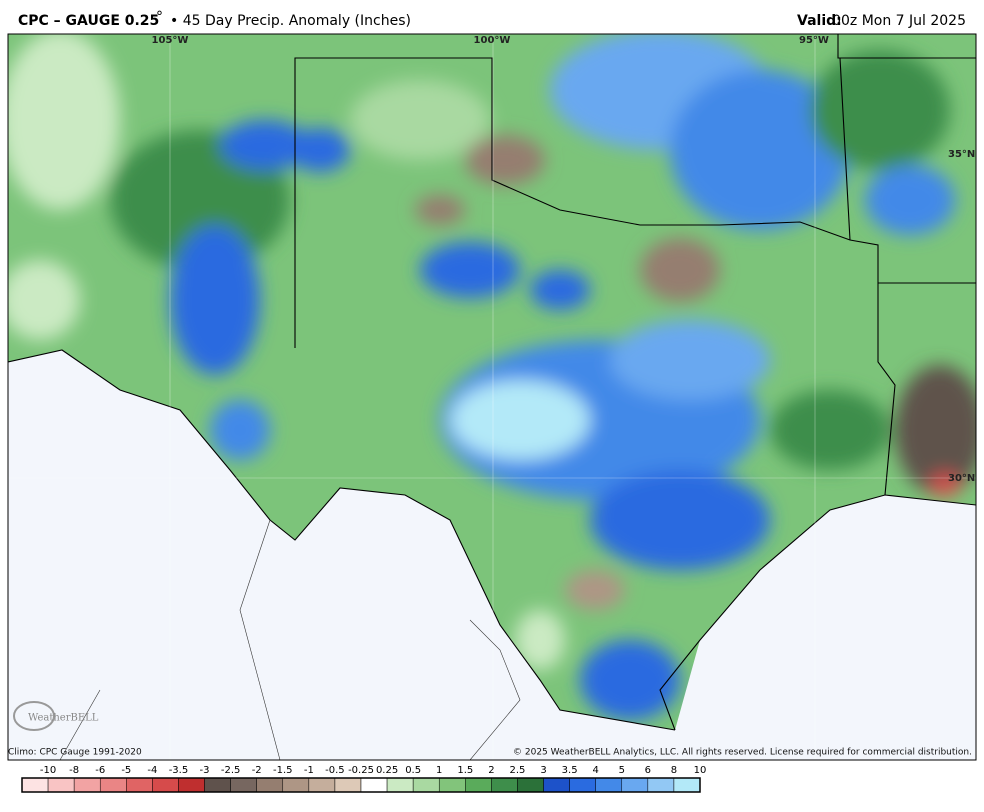 The height and width of the screenshot is (812, 984). I want to click on colorbar-label: -6, so click(100, 770).